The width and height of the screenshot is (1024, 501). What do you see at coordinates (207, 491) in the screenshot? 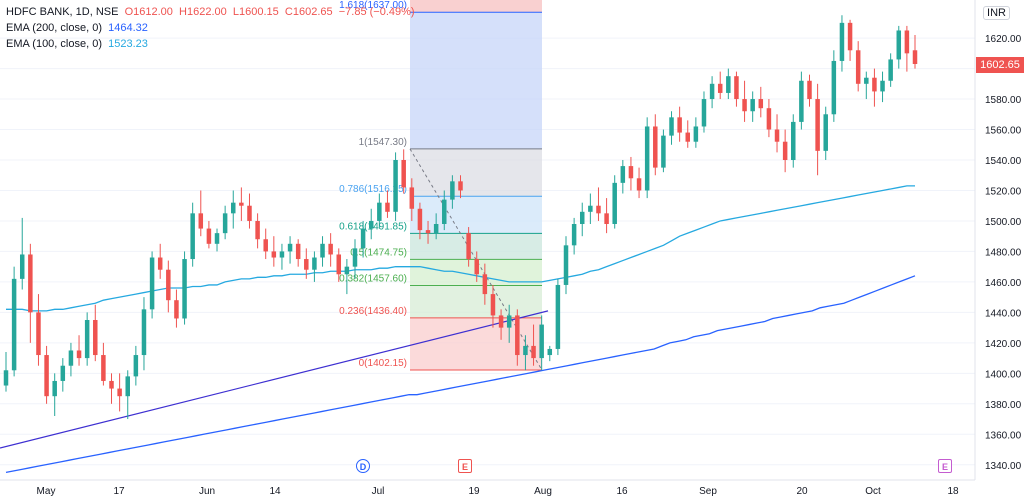
I see `time-tick-label: Jun` at bounding box center [207, 491].